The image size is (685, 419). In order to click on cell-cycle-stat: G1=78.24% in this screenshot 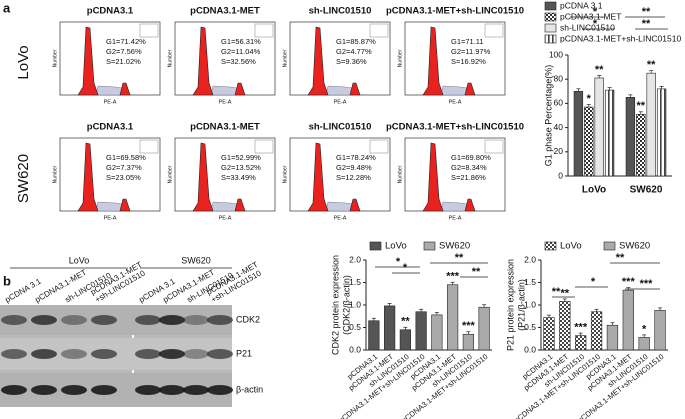, I will do `click(356, 157)`.